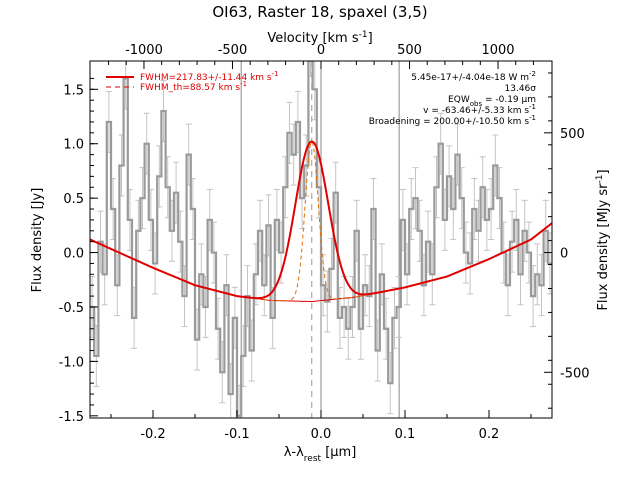 This screenshot has height=480, width=640. Describe the element at coordinates (193, 86) in the screenshot. I see `legend-entry-fwhm-th: FWHM_th=88.57 km s-1` at that location.